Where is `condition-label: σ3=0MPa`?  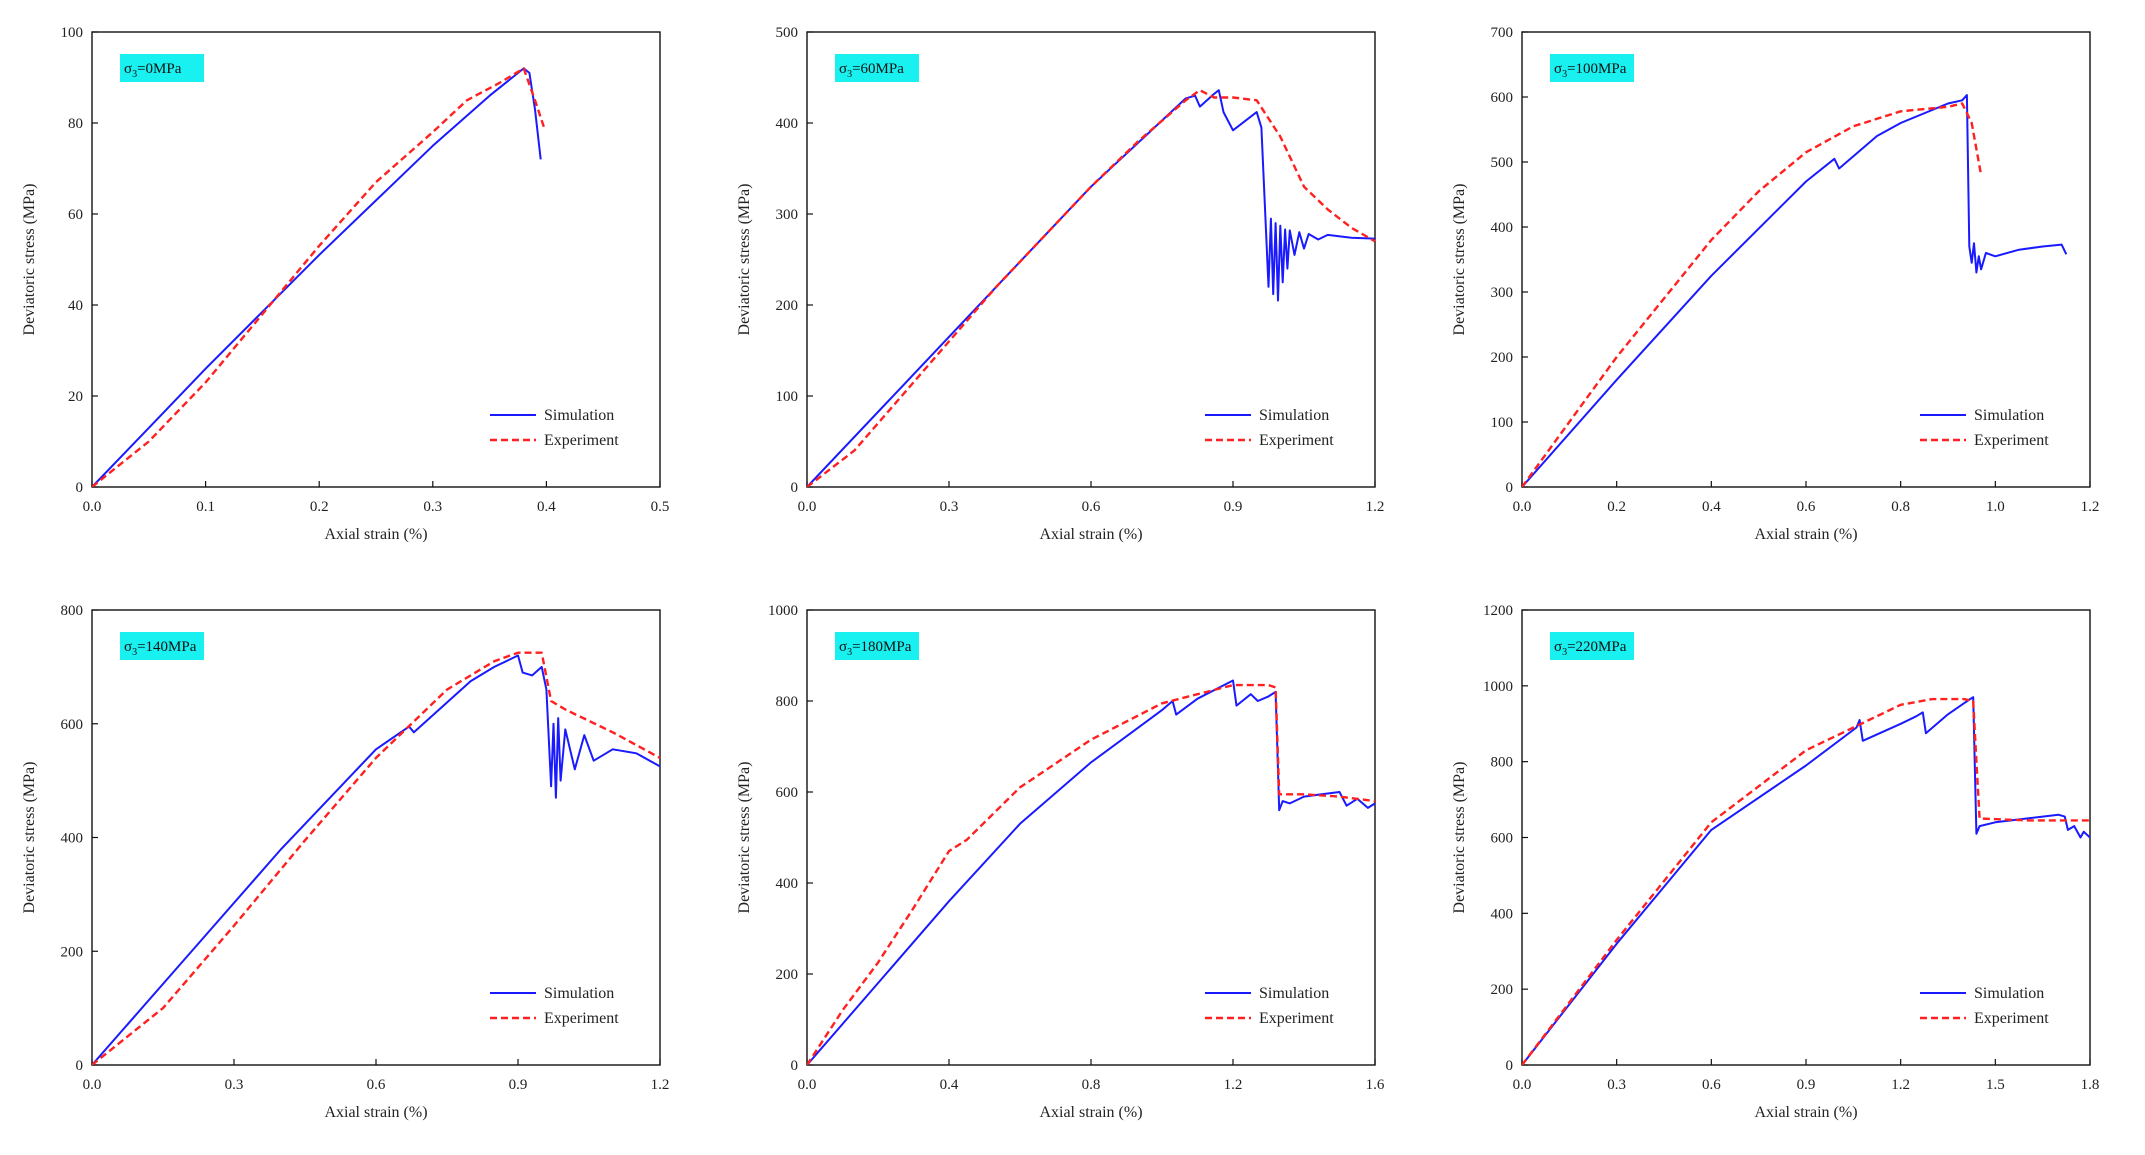 condition-label: σ3=0MPa is located at coordinates (162, 68).